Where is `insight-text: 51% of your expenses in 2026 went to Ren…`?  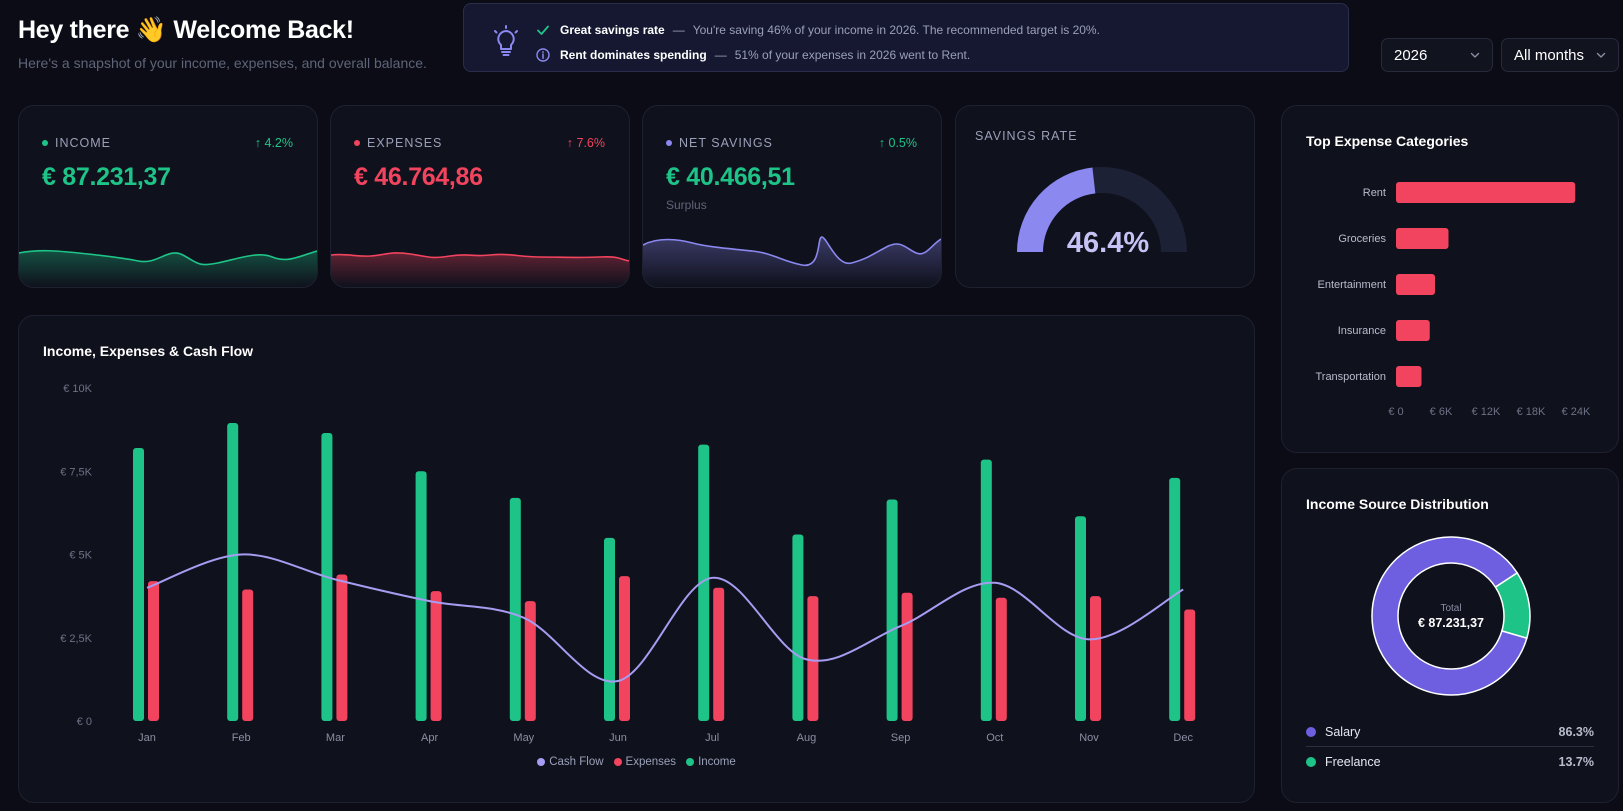
insight-text: 51% of your expenses in 2026 went to Ren… is located at coordinates (852, 55).